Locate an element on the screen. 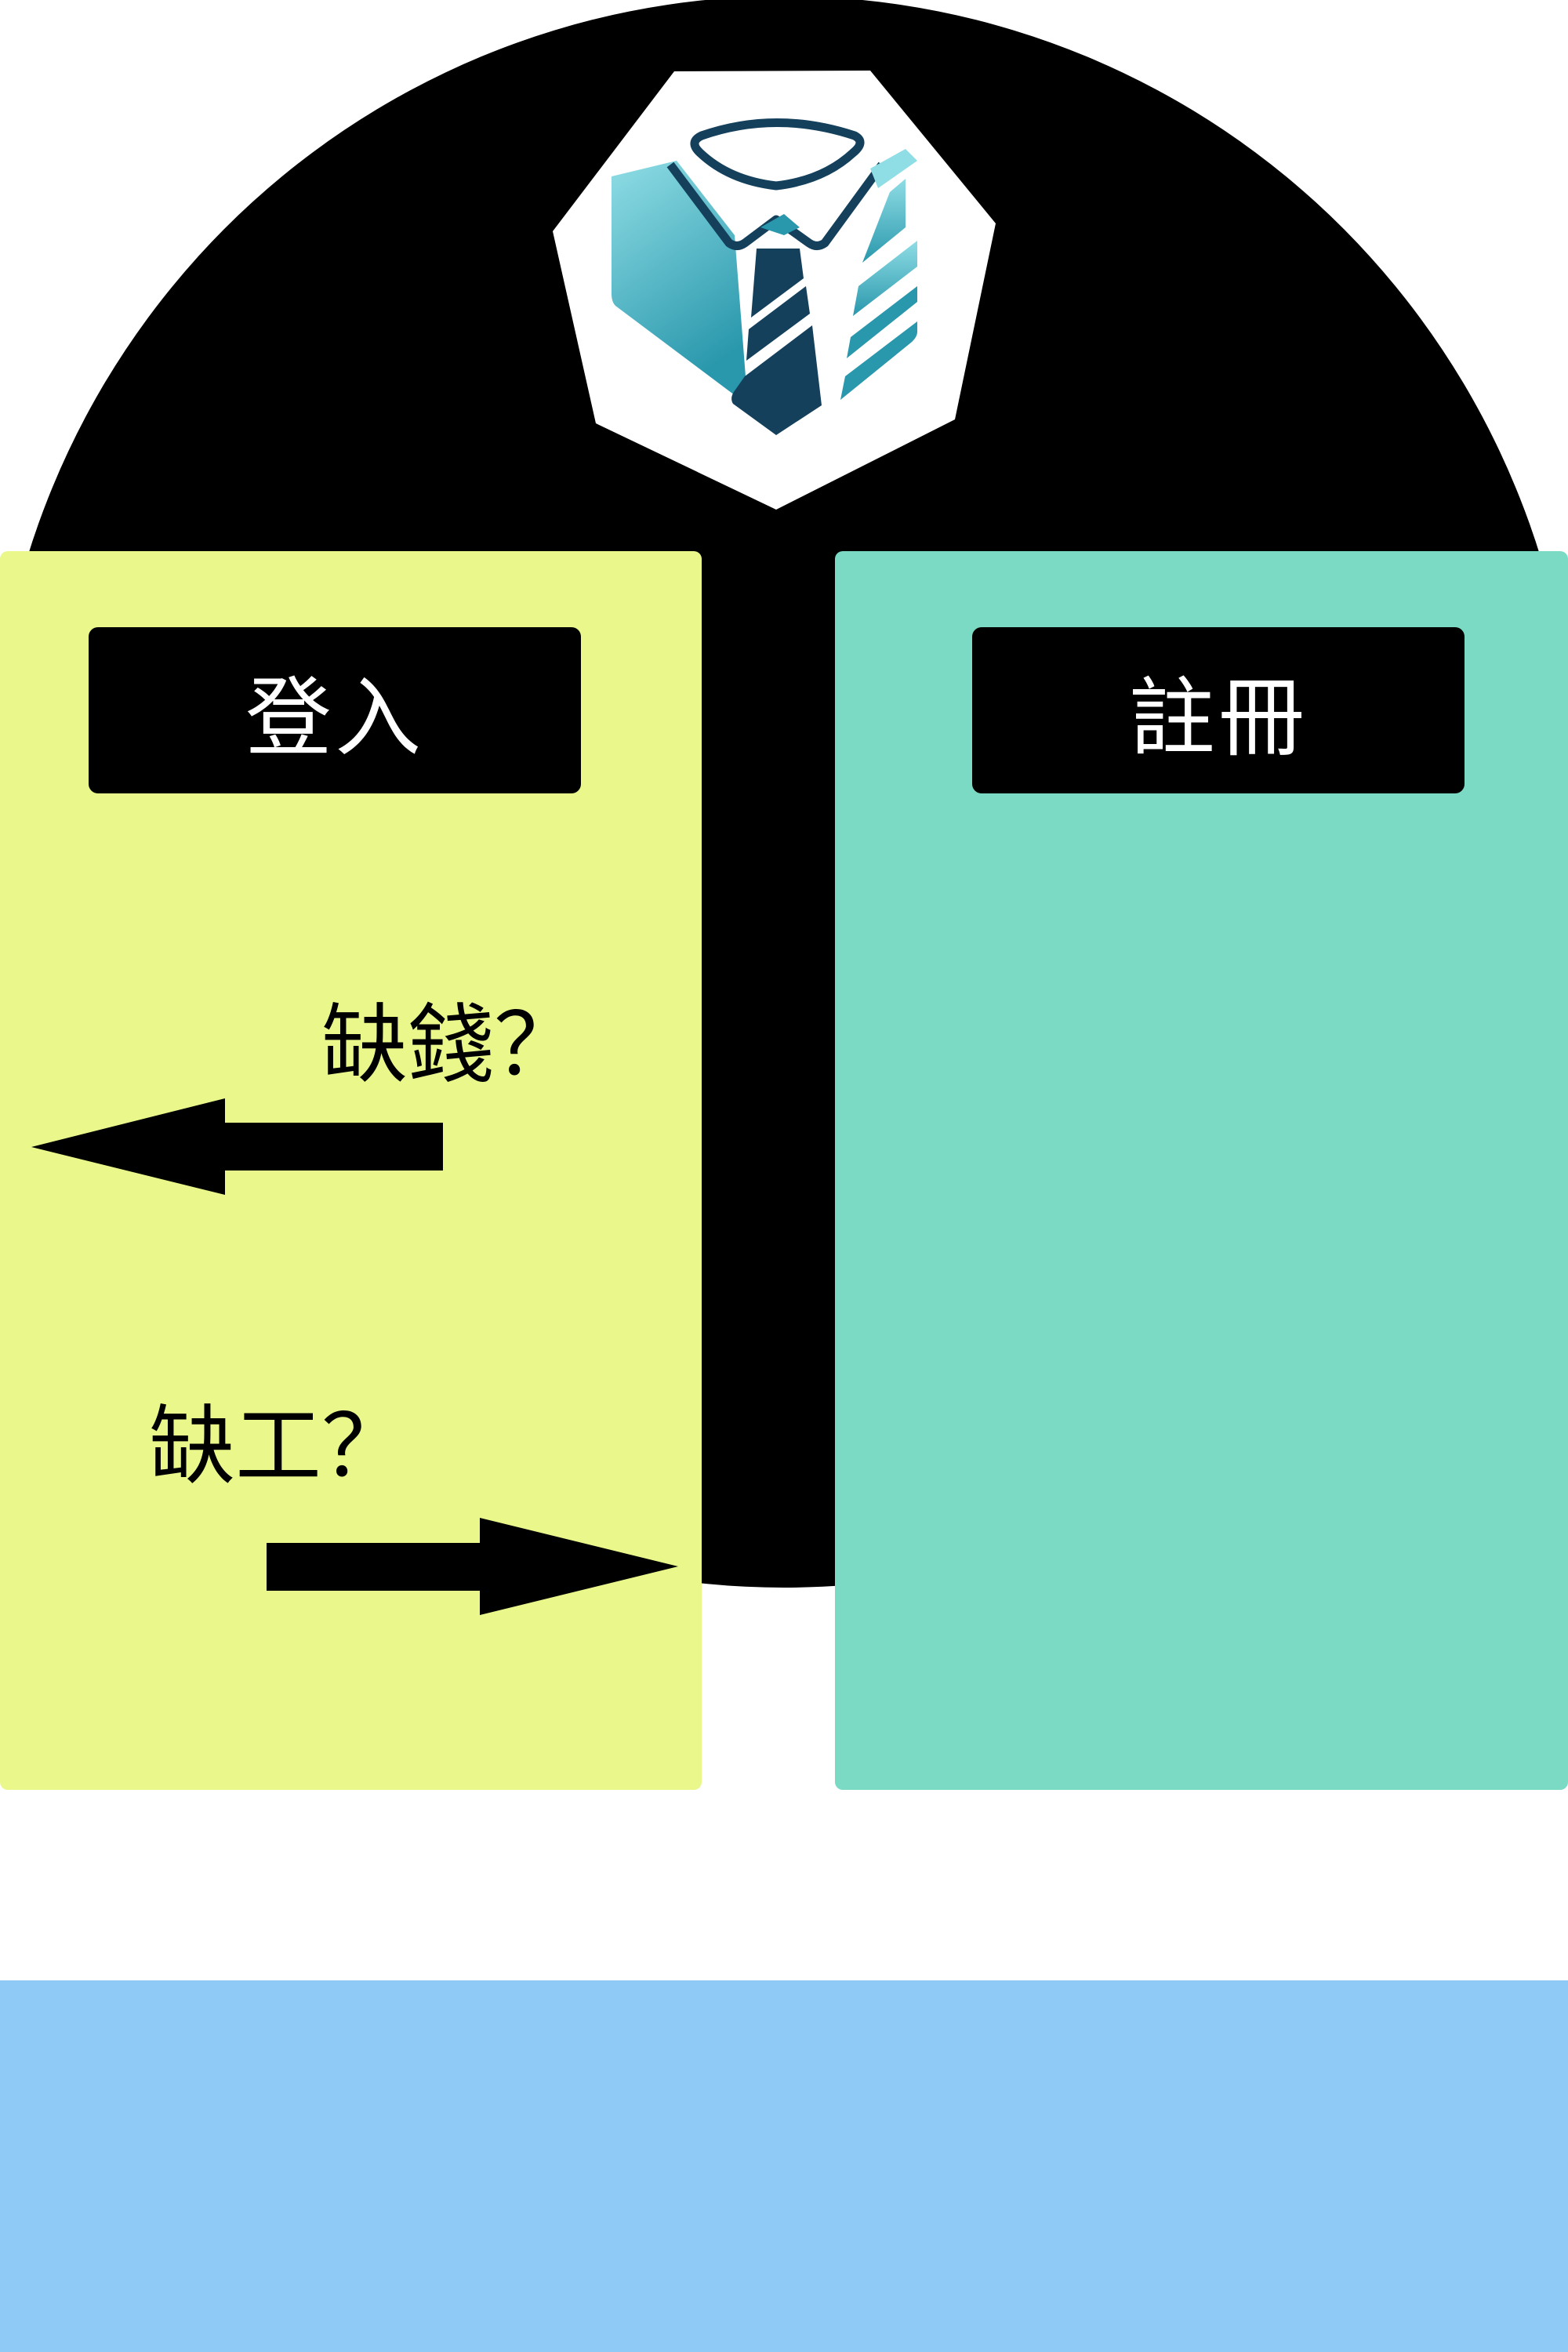 The height and width of the screenshot is (2352, 1568). suit-and-tie-logo-icon is located at coordinates (774, 290).